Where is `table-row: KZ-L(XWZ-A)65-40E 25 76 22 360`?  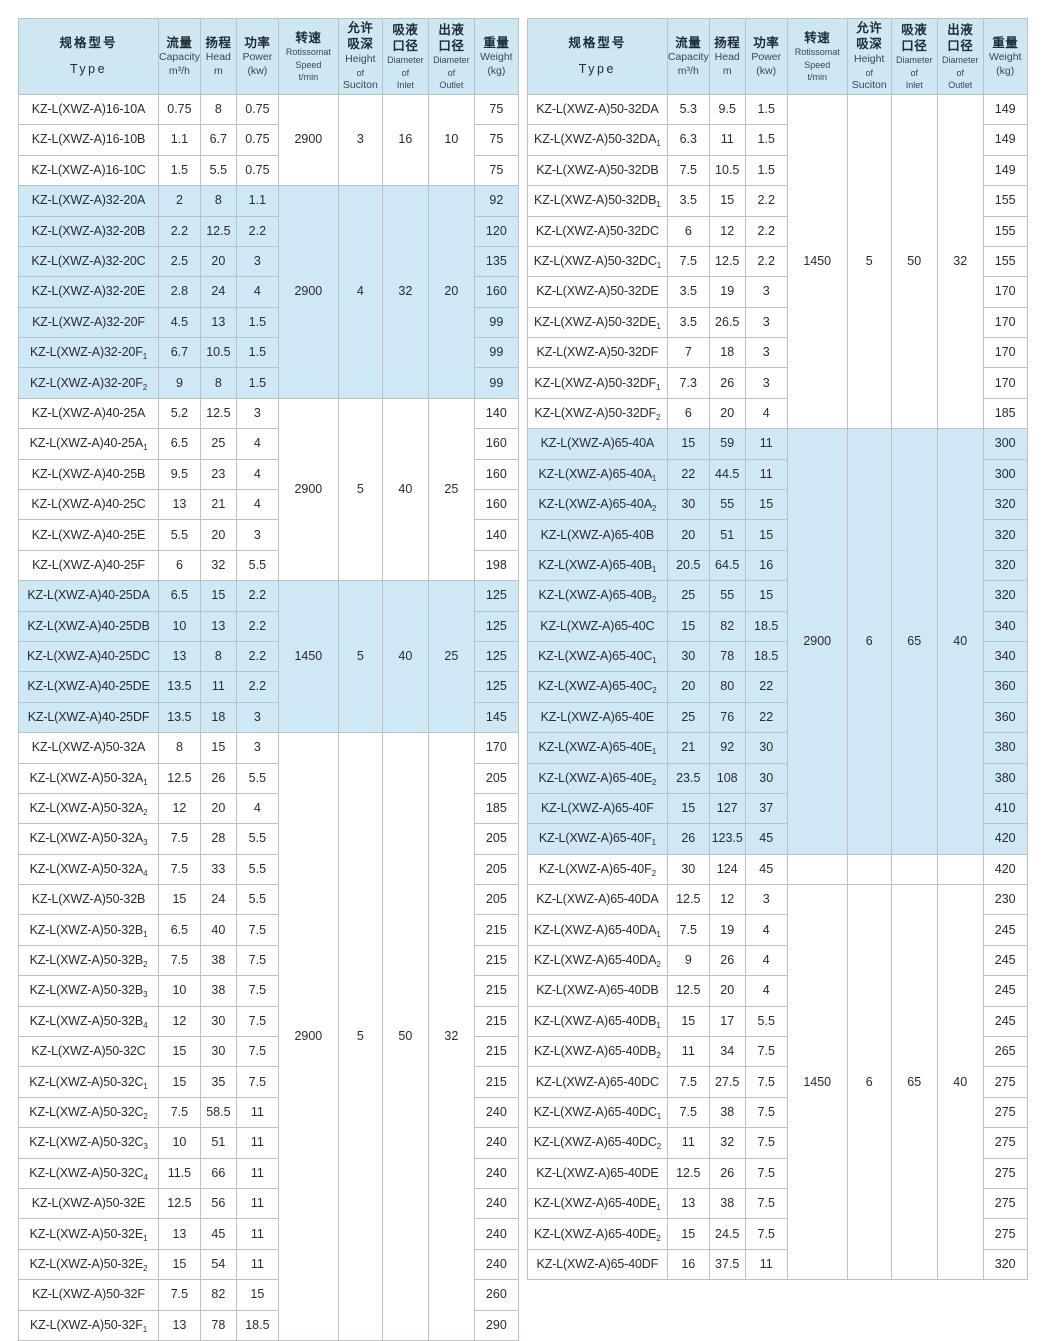 table-row: KZ-L(XWZ-A)65-40E 25 76 22 360 is located at coordinates (777, 717).